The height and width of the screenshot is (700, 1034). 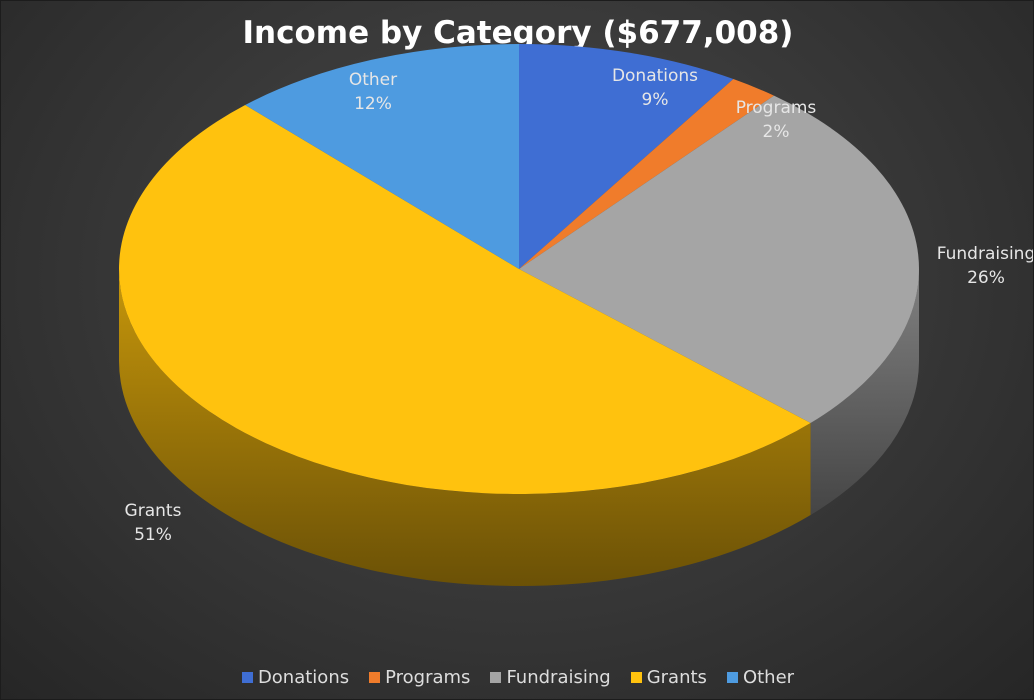 I want to click on legend-label-other: Other, so click(x=768, y=677).